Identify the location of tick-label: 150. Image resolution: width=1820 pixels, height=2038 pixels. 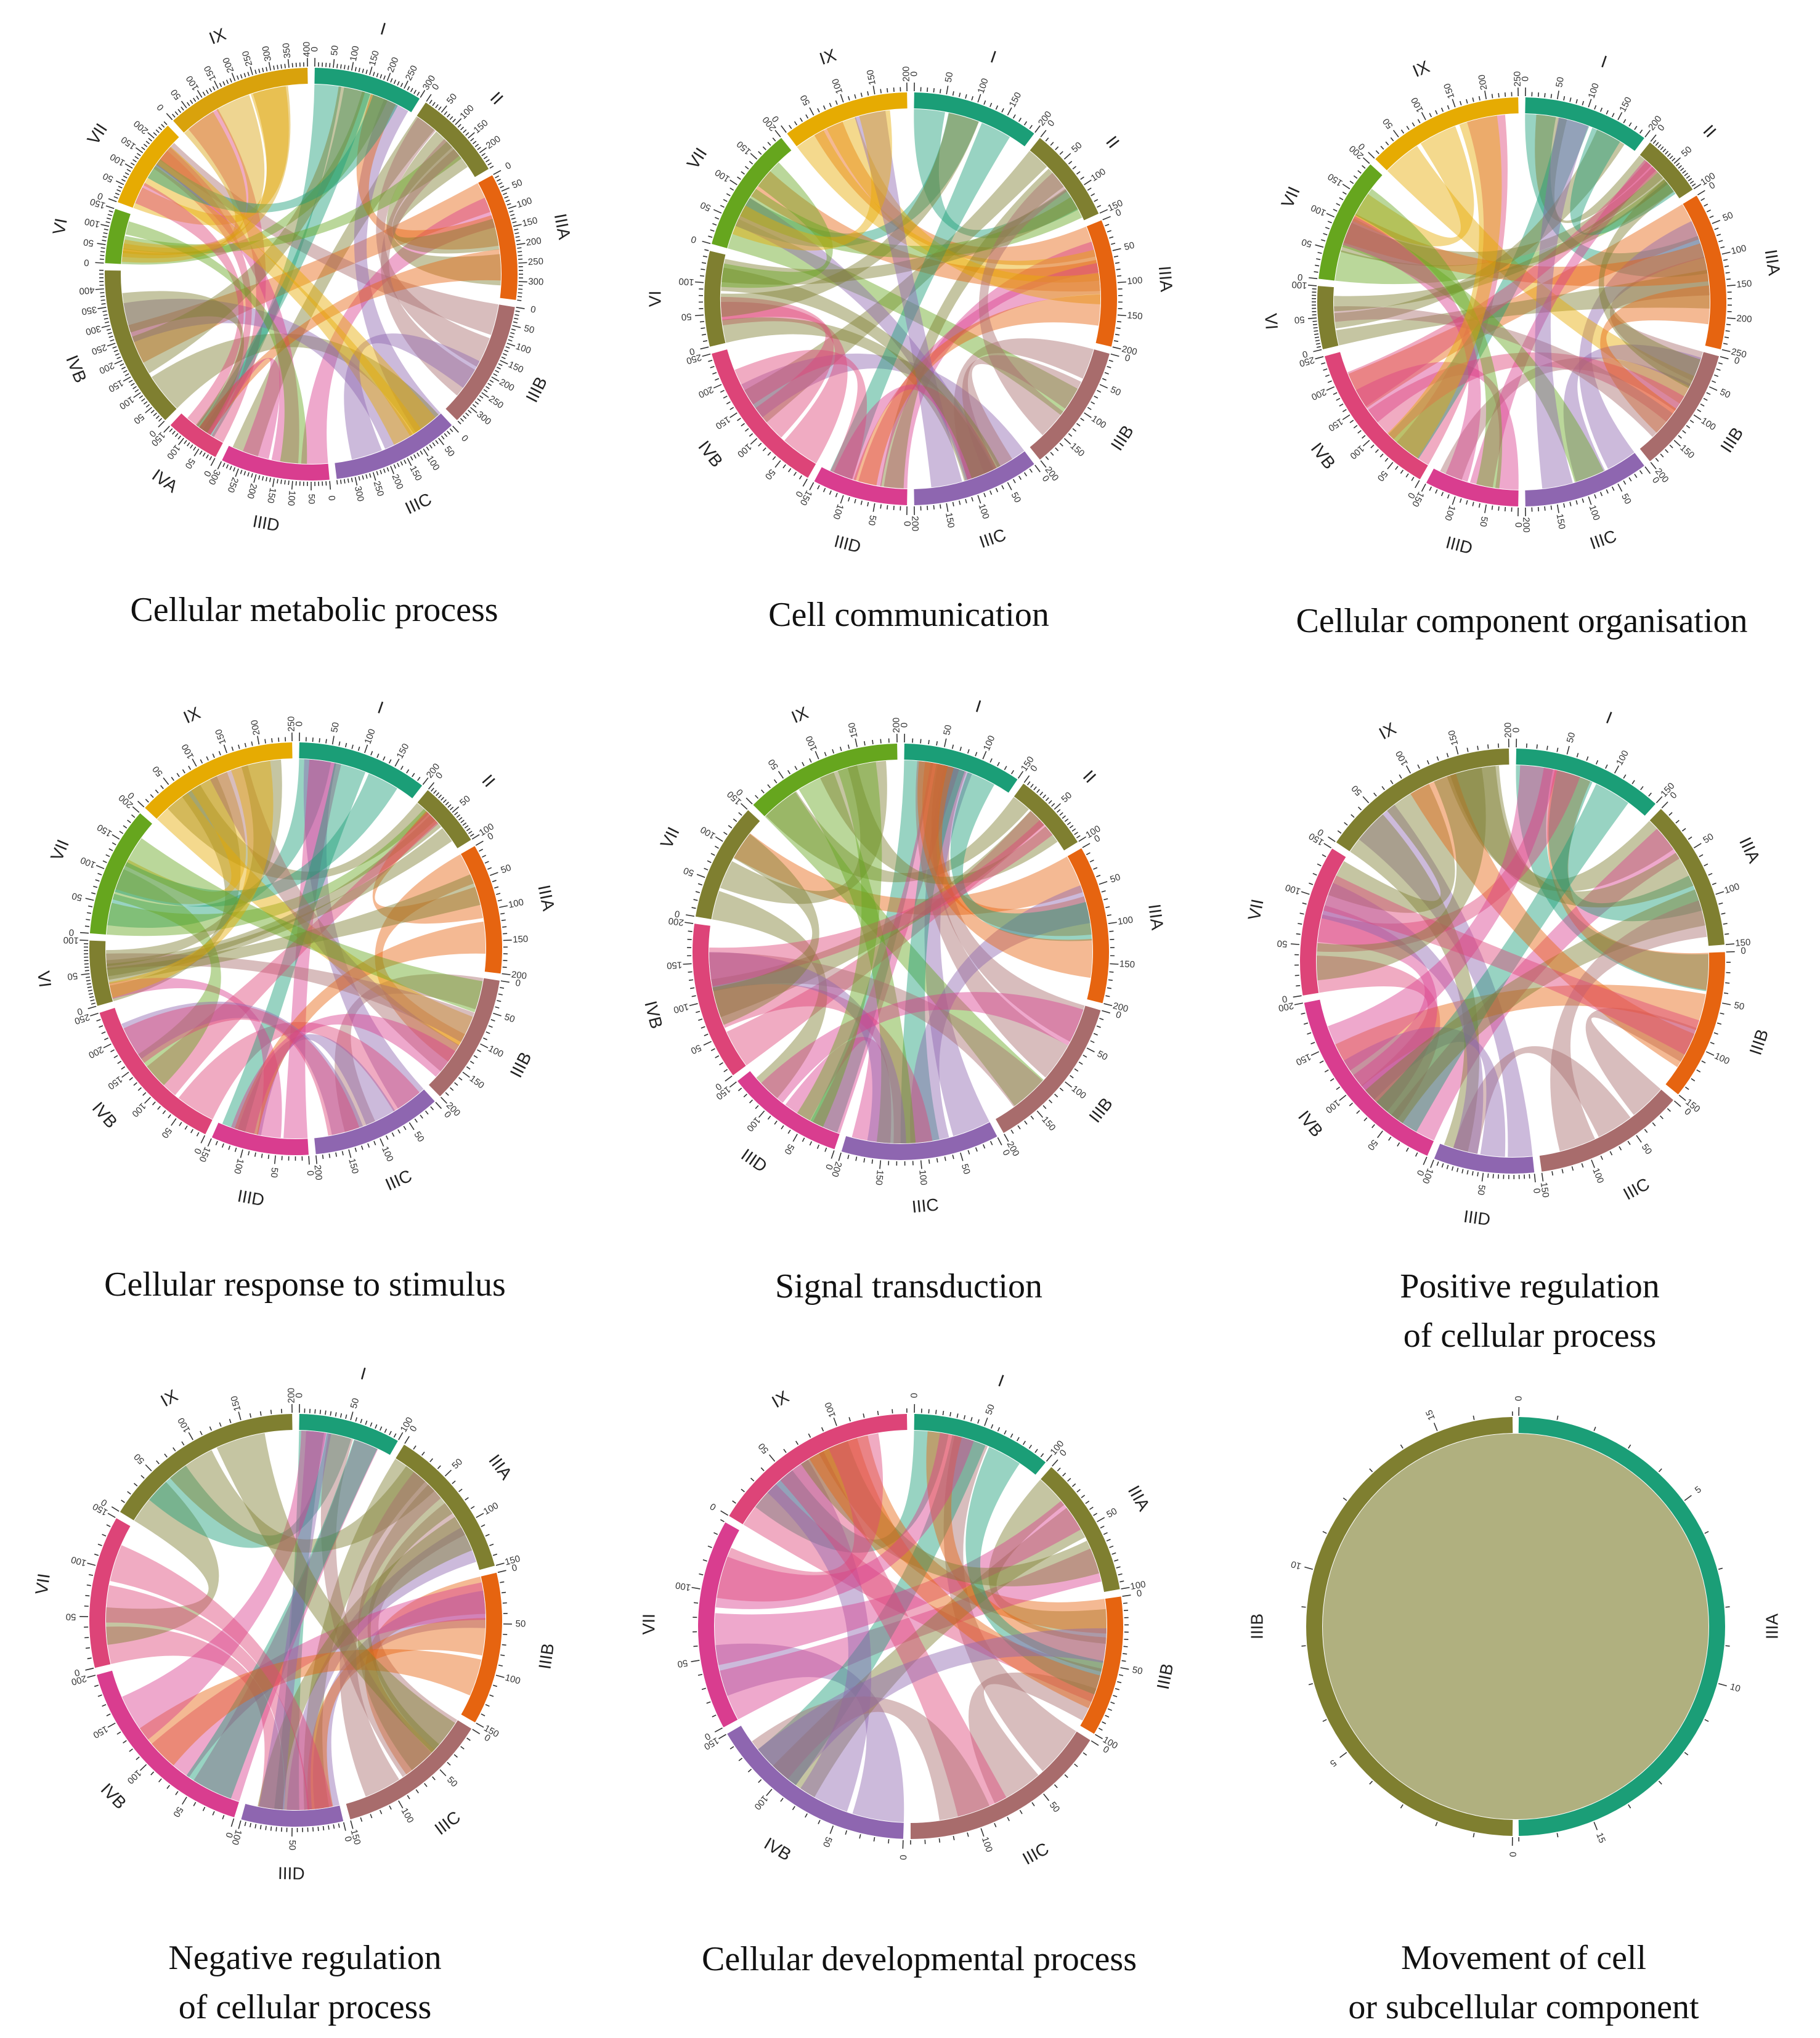
(515, 367).